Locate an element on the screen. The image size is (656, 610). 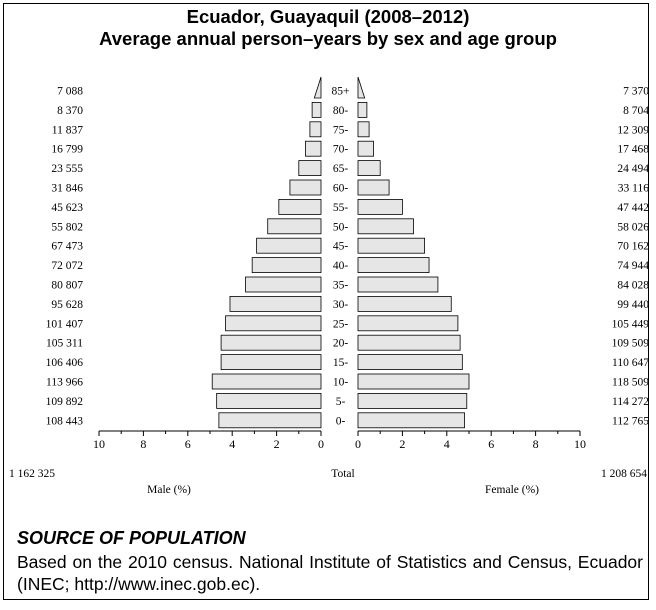
age-group-label: 75- is located at coordinates (341, 130).